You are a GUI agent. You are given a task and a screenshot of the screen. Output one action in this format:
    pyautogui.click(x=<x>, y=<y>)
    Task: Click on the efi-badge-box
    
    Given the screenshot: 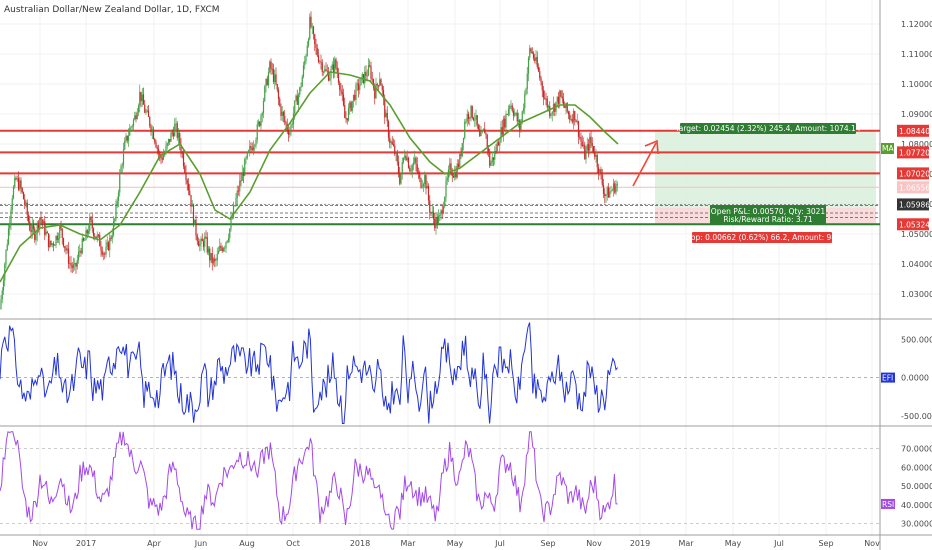 What is the action you would take?
    pyautogui.click(x=888, y=377)
    